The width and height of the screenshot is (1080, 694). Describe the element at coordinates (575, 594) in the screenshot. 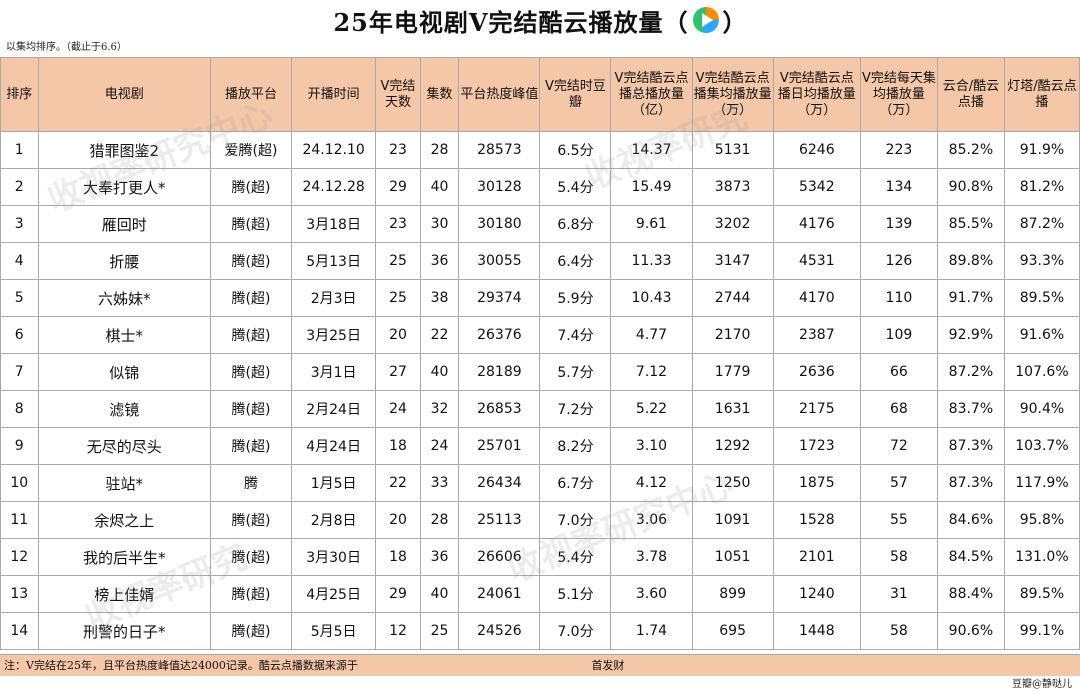

I see `table-cell: 5.1分` at that location.